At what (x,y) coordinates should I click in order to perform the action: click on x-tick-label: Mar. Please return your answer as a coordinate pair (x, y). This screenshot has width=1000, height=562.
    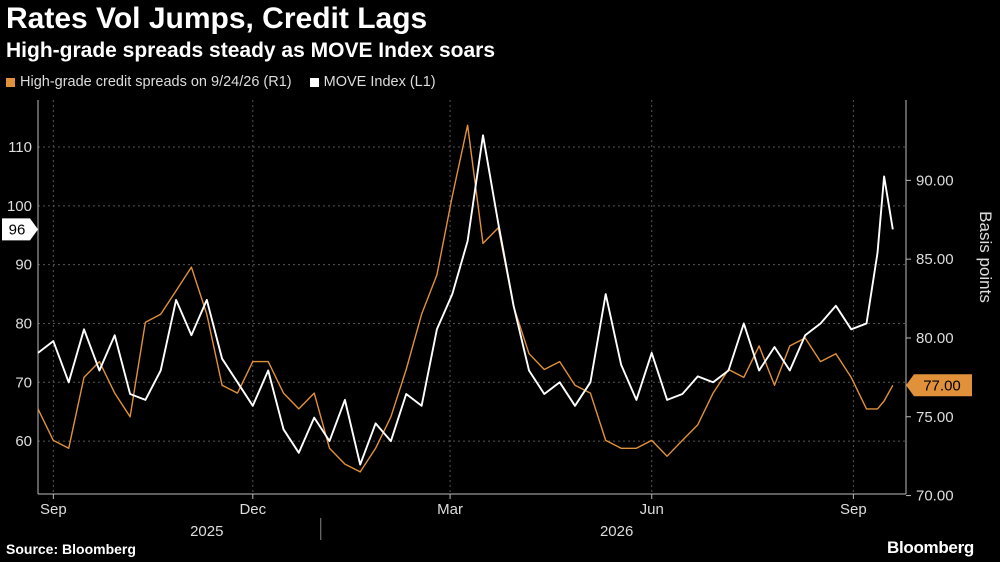
    Looking at the image, I should click on (450, 509).